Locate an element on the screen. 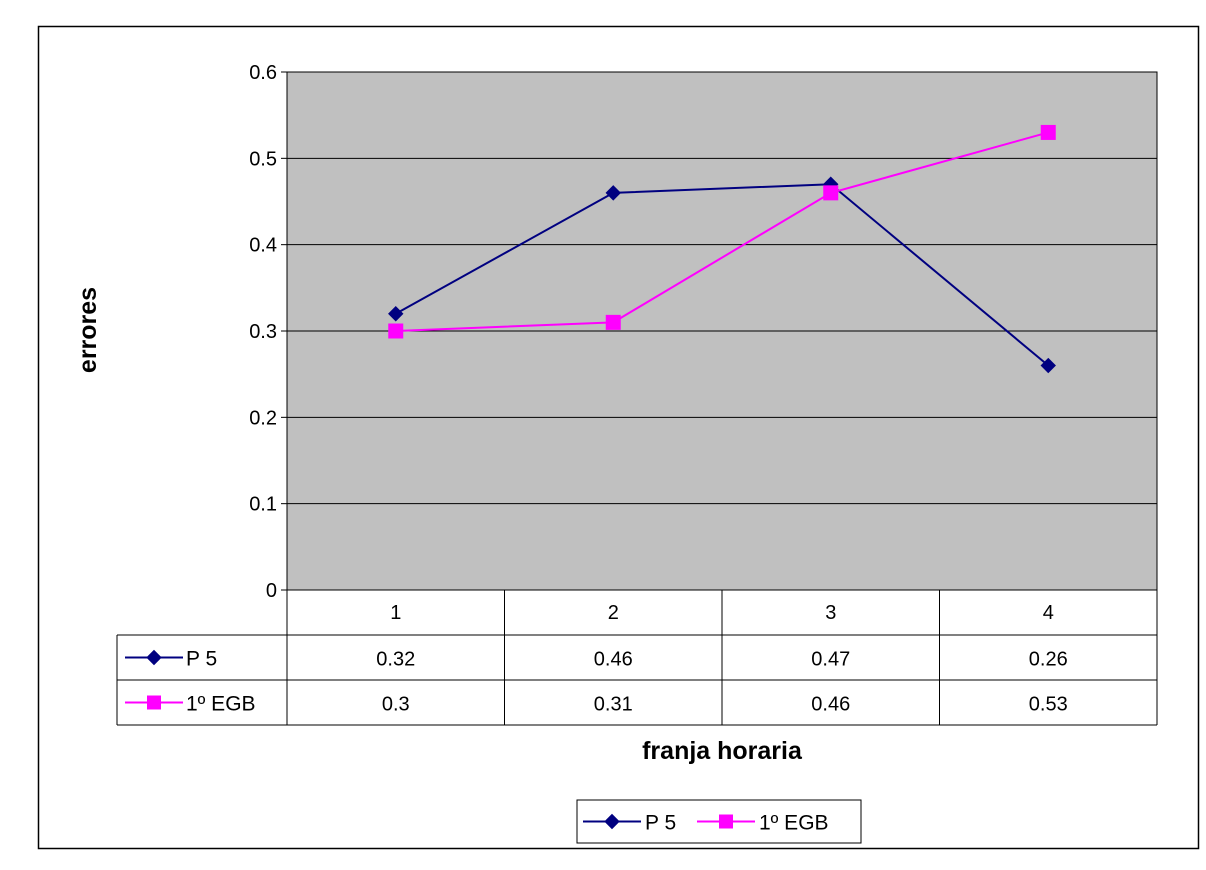 The image size is (1206, 870). table-cell-value: 0.47 is located at coordinates (830, 660).